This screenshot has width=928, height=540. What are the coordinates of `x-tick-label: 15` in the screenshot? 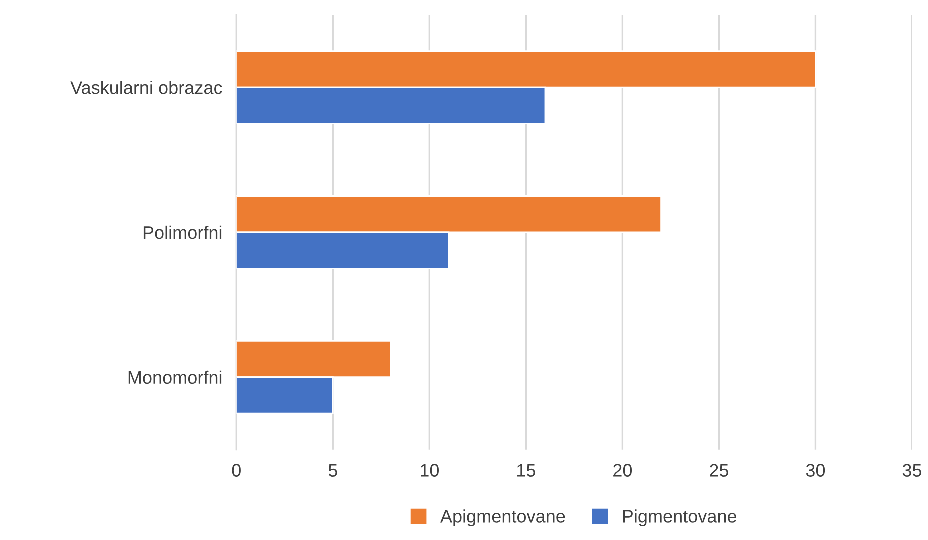 It's located at (527, 470).